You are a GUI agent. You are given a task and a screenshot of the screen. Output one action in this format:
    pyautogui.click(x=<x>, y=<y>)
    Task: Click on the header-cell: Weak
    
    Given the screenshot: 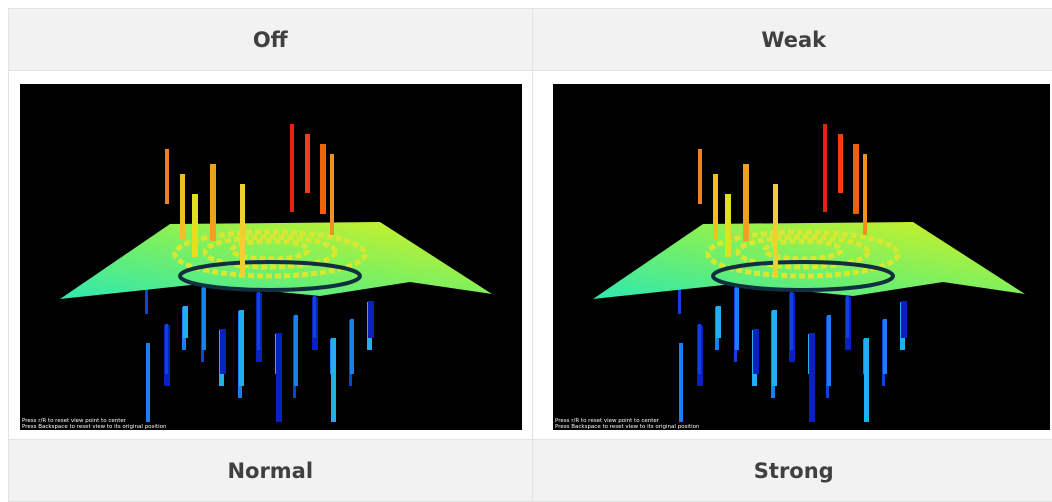 What is the action you would take?
    pyautogui.click(x=792, y=40)
    